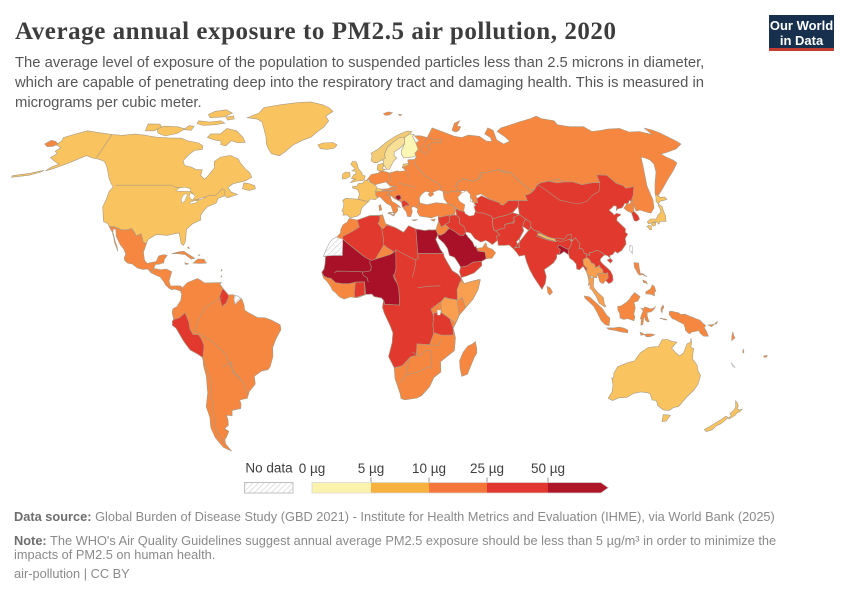 Image resolution: width=850 pixels, height=600 pixels. I want to click on svg-text: 5 µg, so click(371, 468).